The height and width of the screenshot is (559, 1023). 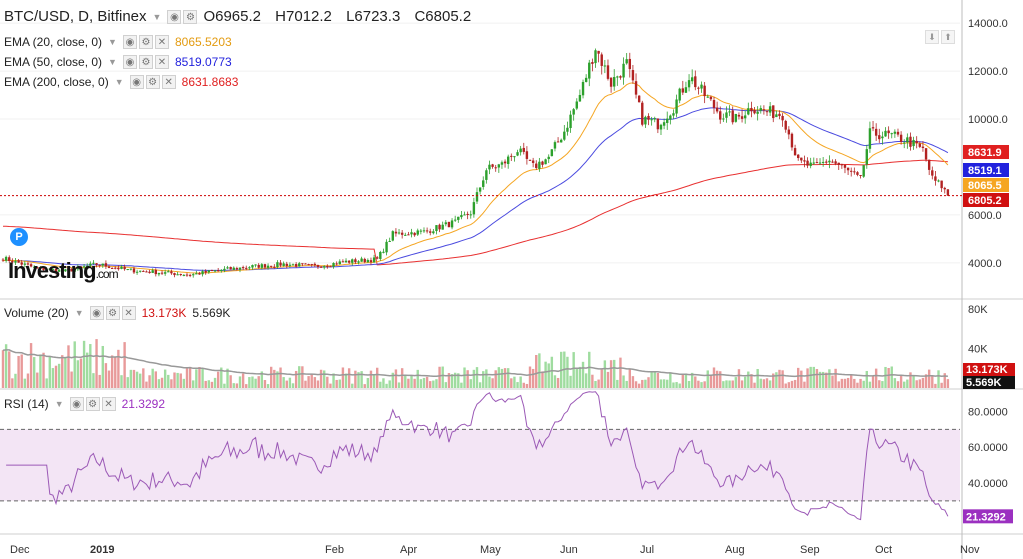 What do you see at coordinates (984, 383) in the screenshot?
I see `volume-tag-label: 5.569K` at bounding box center [984, 383].